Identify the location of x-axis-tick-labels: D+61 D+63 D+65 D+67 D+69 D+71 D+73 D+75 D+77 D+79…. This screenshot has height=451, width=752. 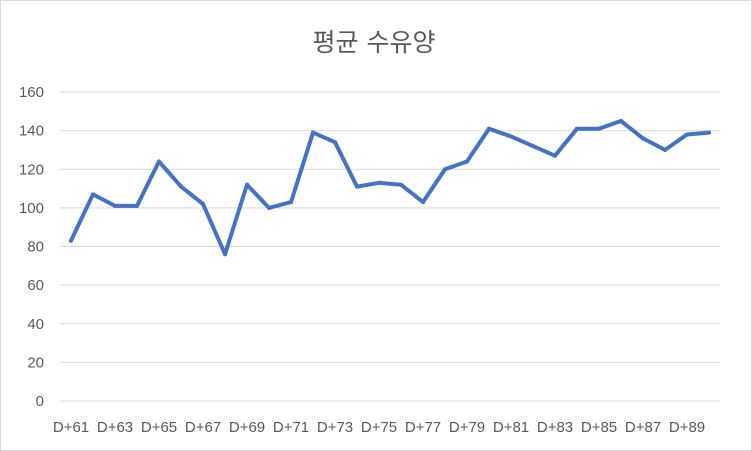
(379, 427).